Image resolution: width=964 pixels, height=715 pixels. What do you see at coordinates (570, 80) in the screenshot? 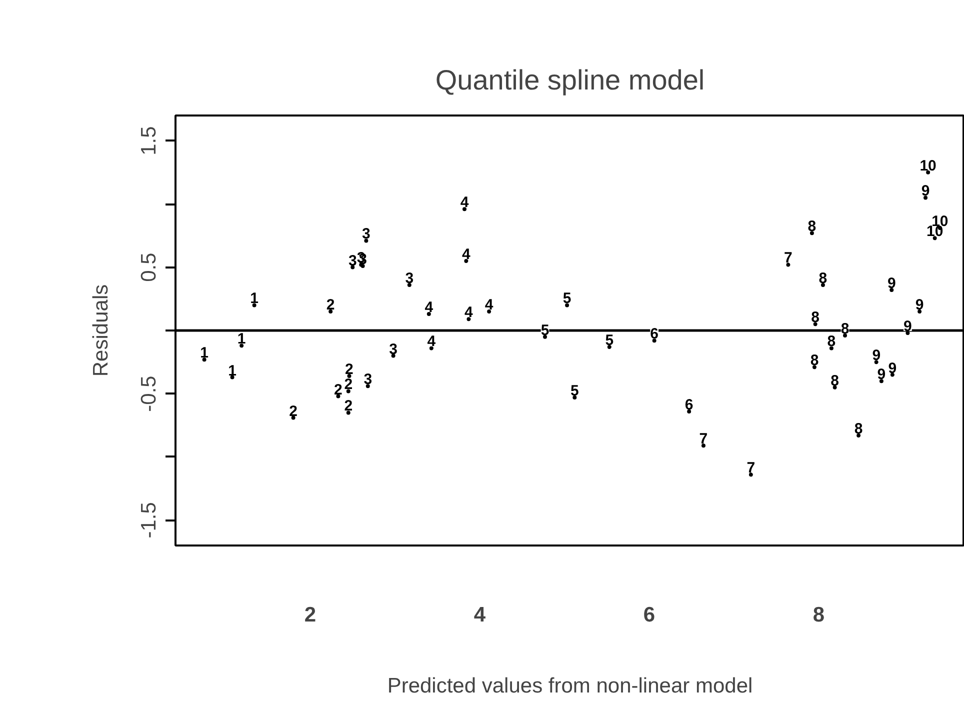
I see `chart-title: Quantile spline model` at bounding box center [570, 80].